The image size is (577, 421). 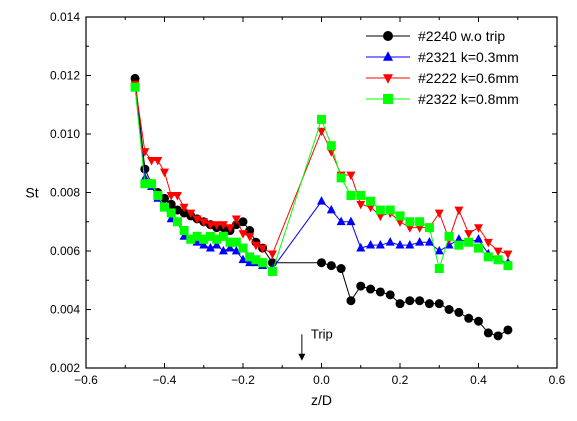 I want to click on y-tick-label: 0.002, so click(x=65, y=368).